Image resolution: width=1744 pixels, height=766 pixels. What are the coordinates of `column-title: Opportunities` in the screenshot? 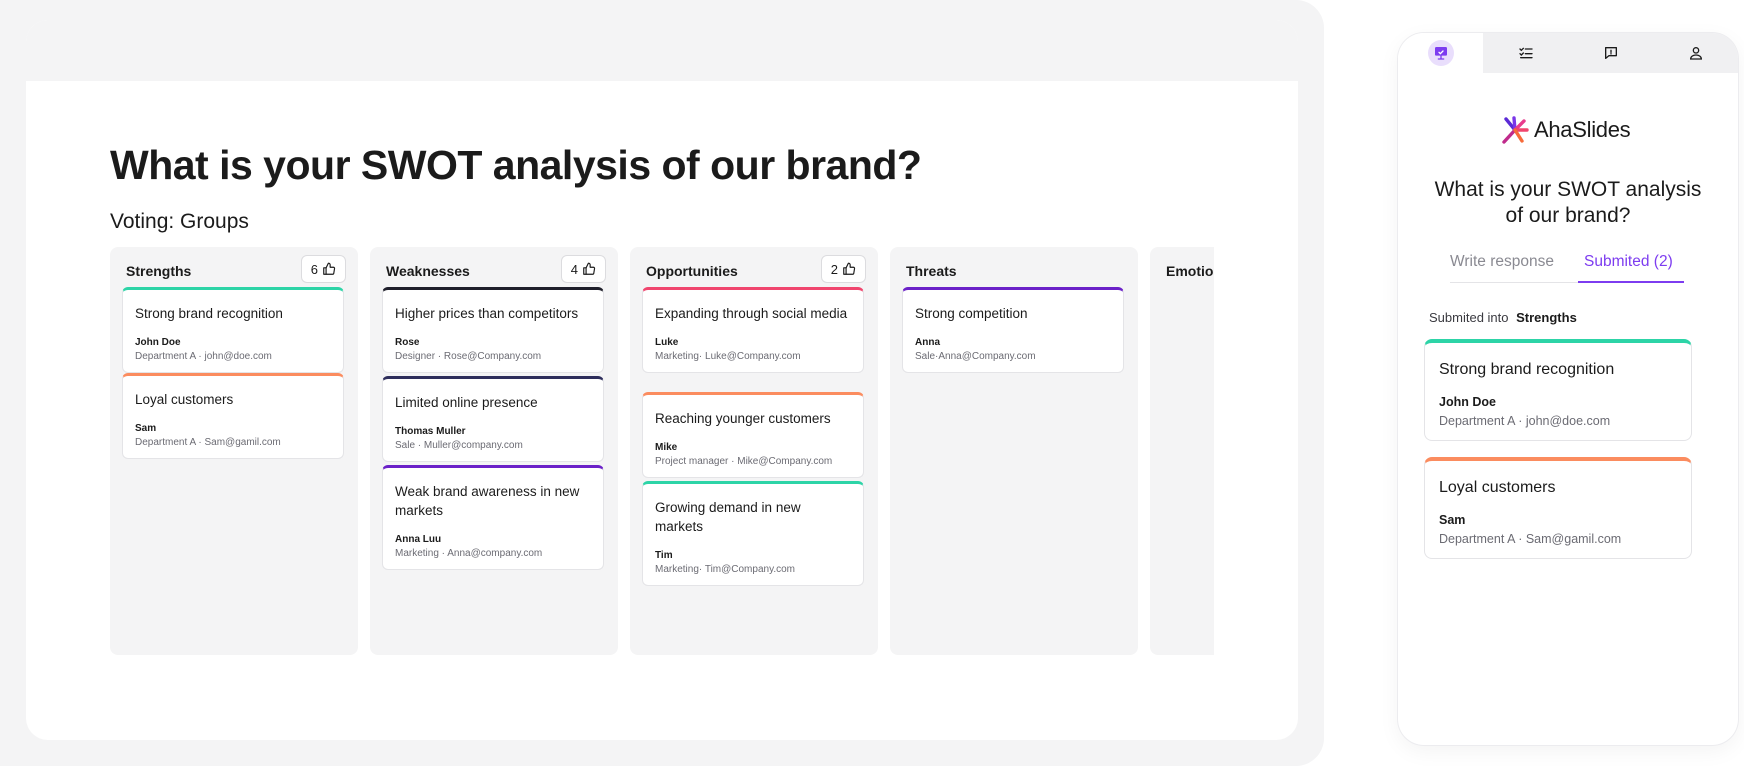 It's located at (692, 271).